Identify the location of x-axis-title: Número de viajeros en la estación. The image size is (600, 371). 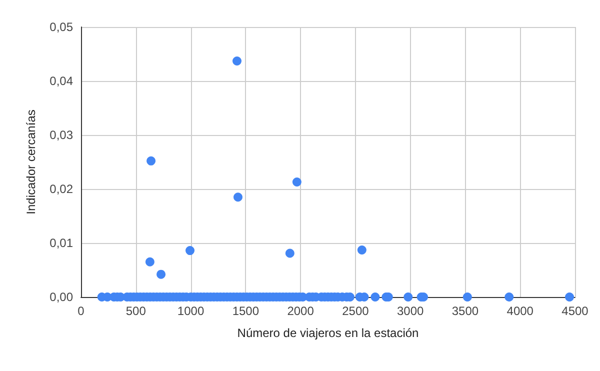
(328, 333).